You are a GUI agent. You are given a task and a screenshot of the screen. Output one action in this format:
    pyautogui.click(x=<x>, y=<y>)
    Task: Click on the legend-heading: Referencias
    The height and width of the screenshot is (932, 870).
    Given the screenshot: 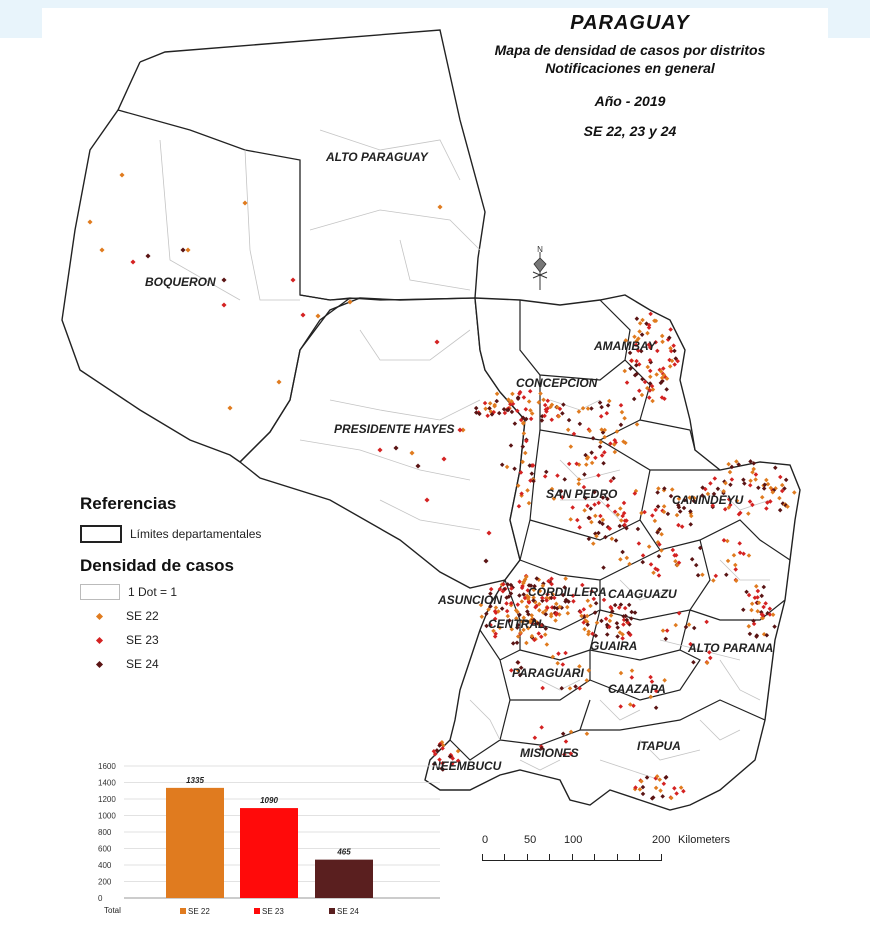 What is the action you would take?
    pyautogui.click(x=128, y=503)
    